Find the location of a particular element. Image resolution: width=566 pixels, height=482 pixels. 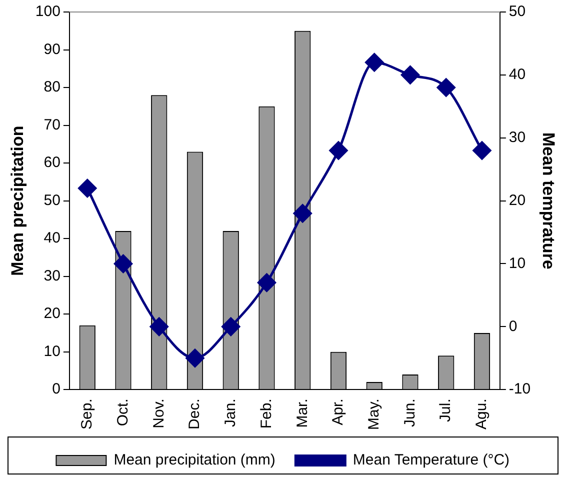

x-tick-label: Mar. is located at coordinates (302, 413).